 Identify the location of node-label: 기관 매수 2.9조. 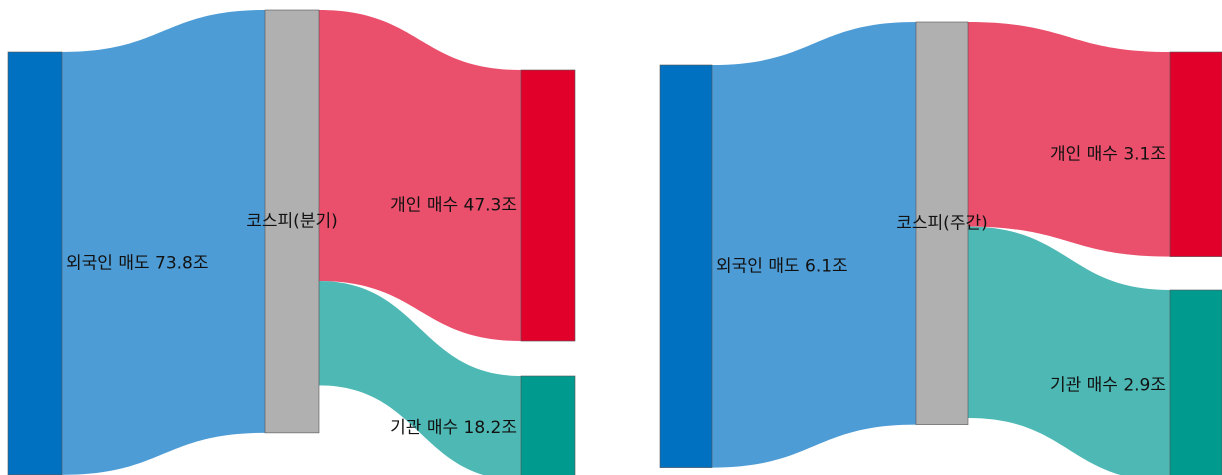
(1108, 386).